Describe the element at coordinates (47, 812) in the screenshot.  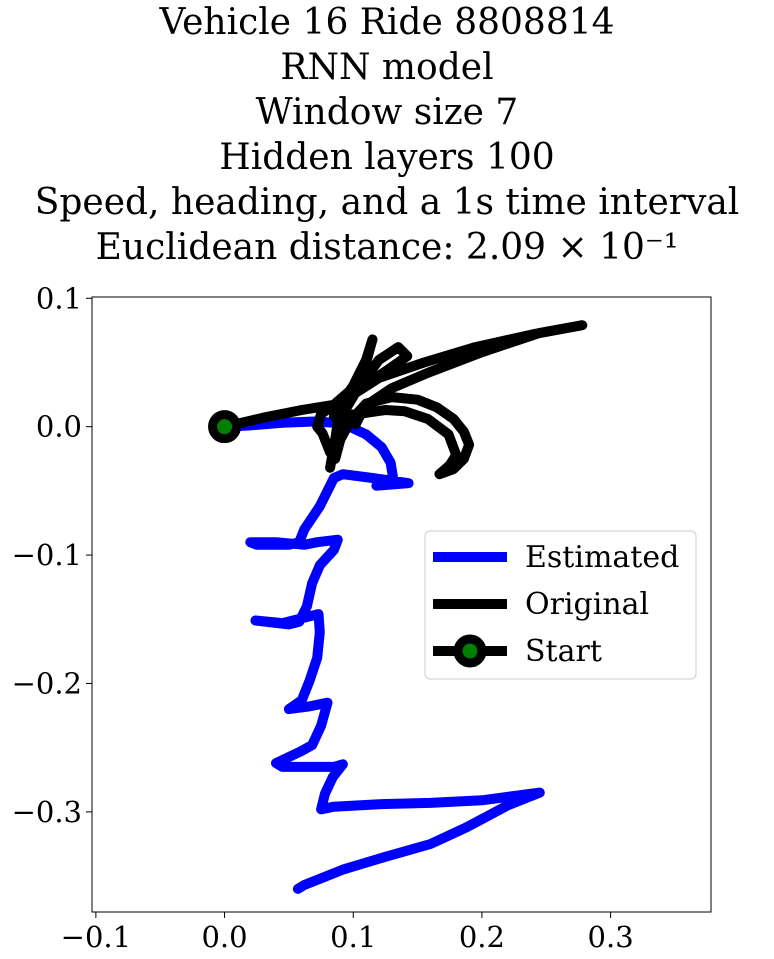
I see `y-tick-label: −0.3` at that location.